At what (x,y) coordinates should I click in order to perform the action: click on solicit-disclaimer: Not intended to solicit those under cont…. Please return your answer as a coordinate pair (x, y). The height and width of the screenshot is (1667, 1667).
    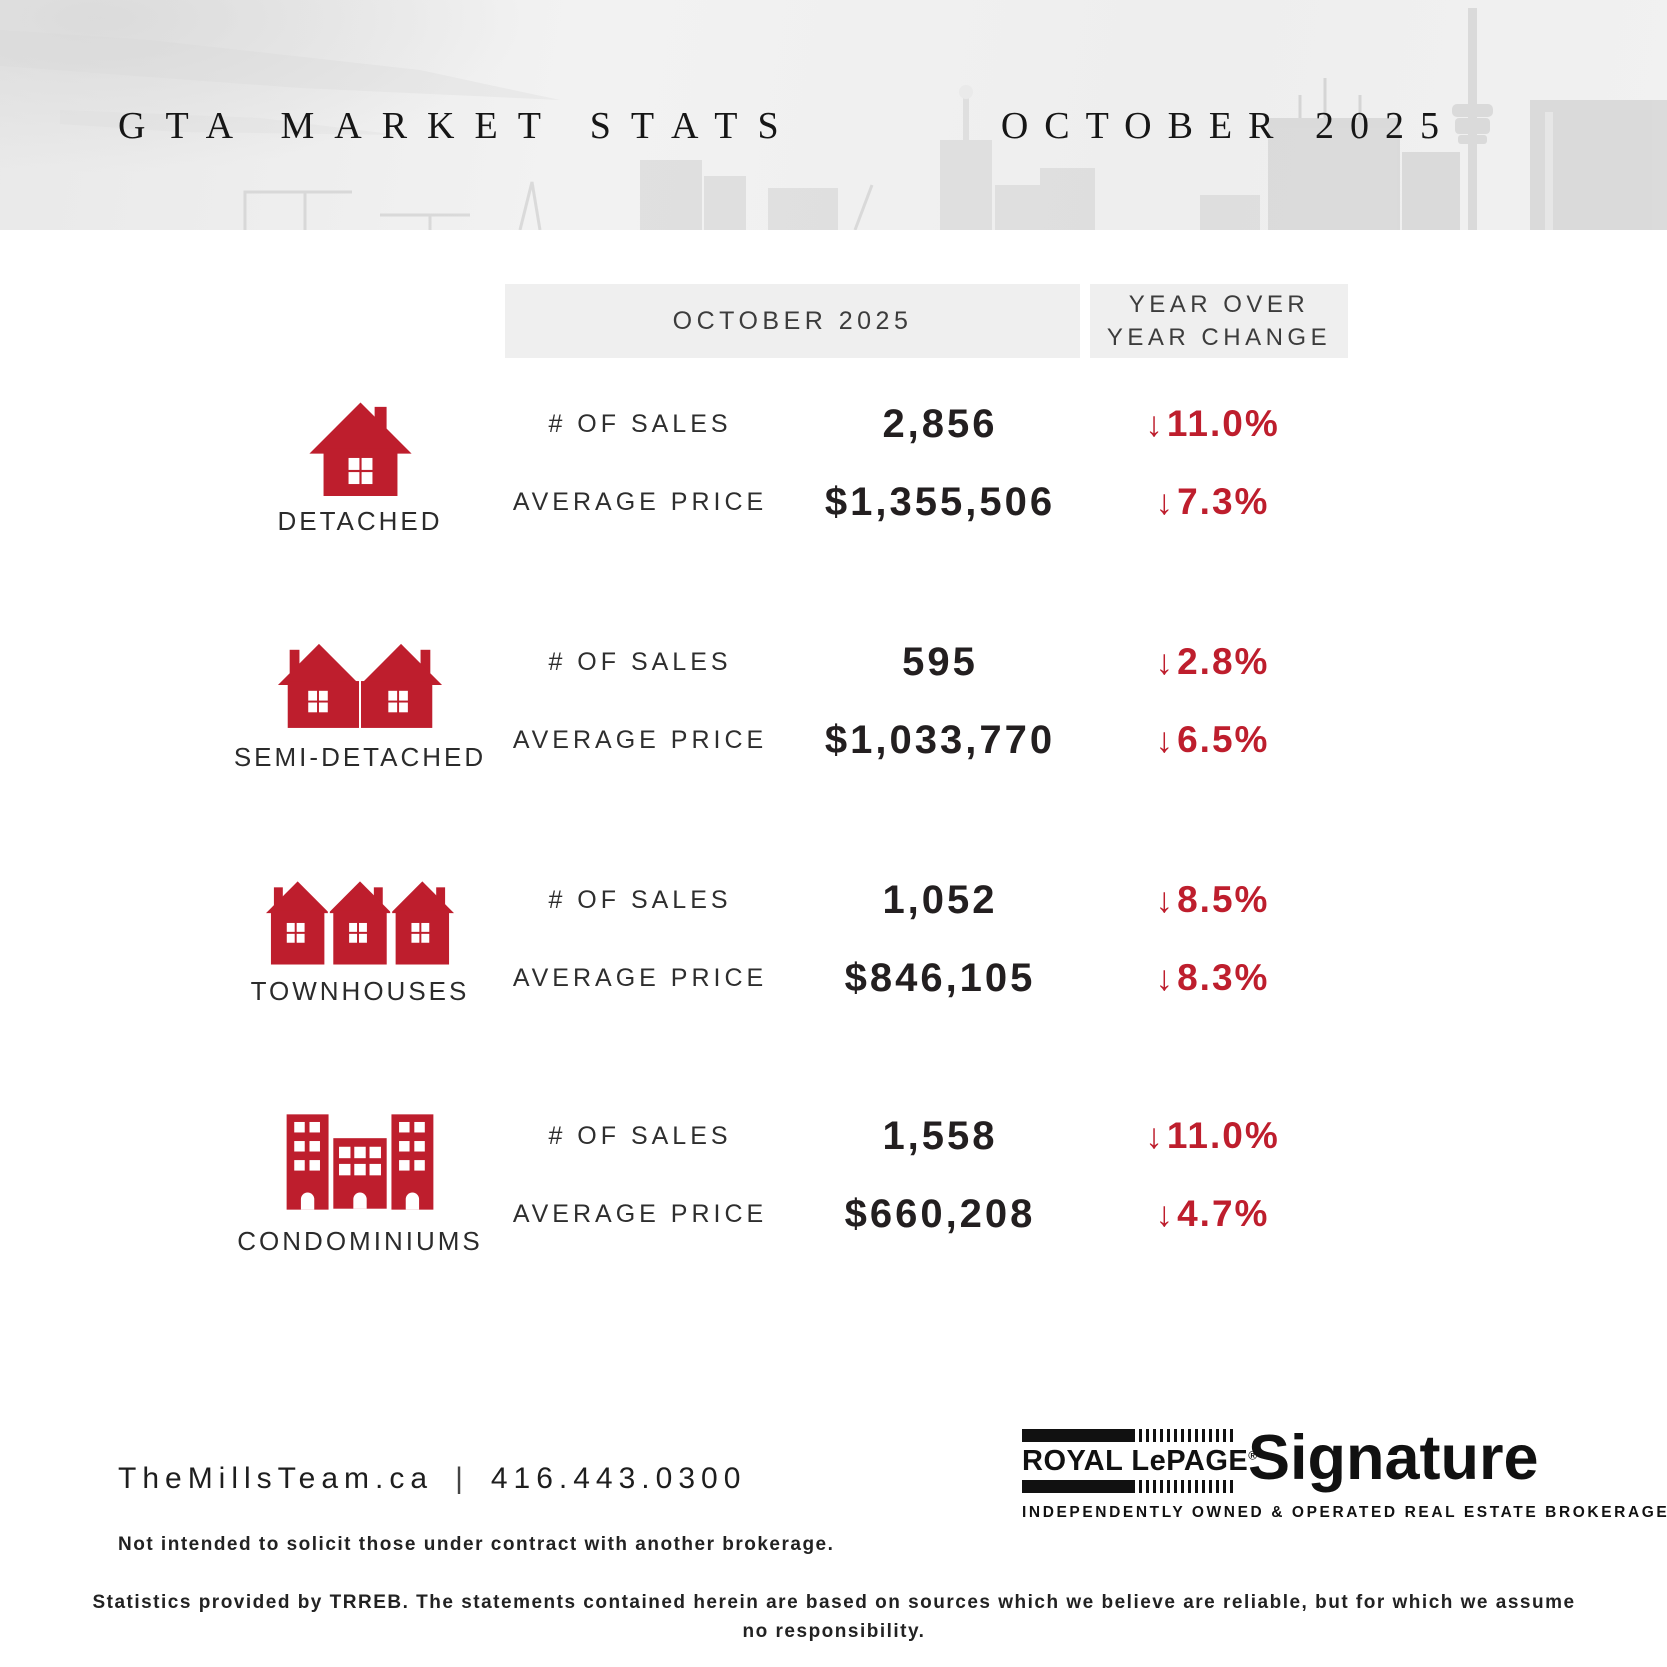
    Looking at the image, I should click on (476, 1544).